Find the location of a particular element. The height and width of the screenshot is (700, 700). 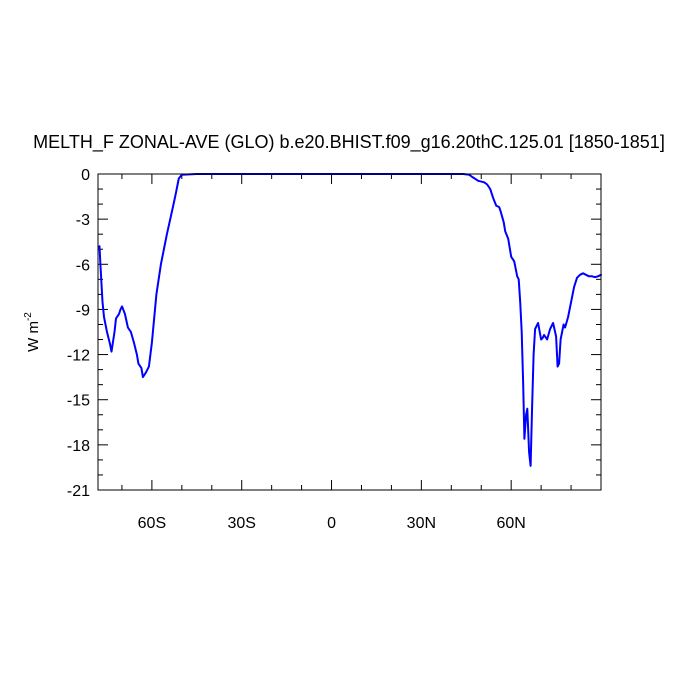

y-axis-title: W m-2 is located at coordinates (32, 332).